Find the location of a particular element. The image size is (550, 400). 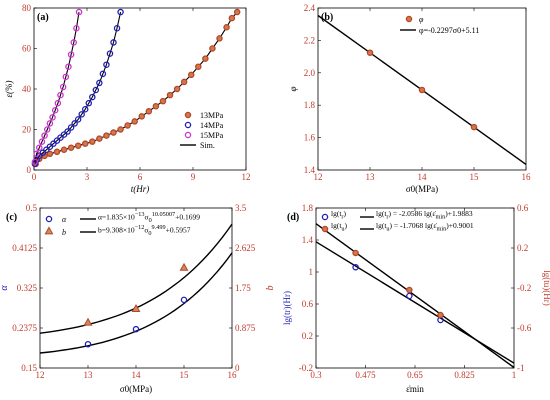

panel-a-xtick-label: 0 is located at coordinates (34, 177).